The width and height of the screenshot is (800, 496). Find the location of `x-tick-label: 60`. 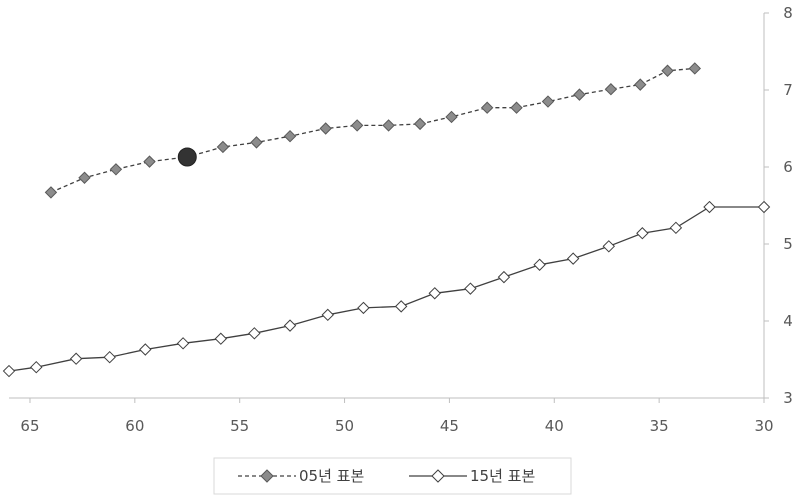

x-tick-label: 60 is located at coordinates (134, 426).